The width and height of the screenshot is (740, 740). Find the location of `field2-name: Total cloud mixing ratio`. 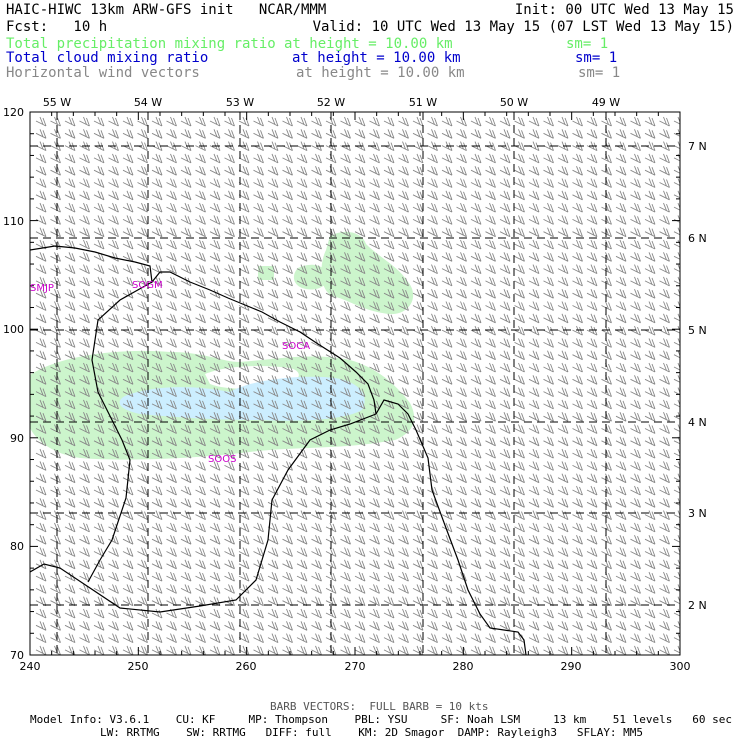

field2-name: Total cloud mixing ratio is located at coordinates (107, 58).